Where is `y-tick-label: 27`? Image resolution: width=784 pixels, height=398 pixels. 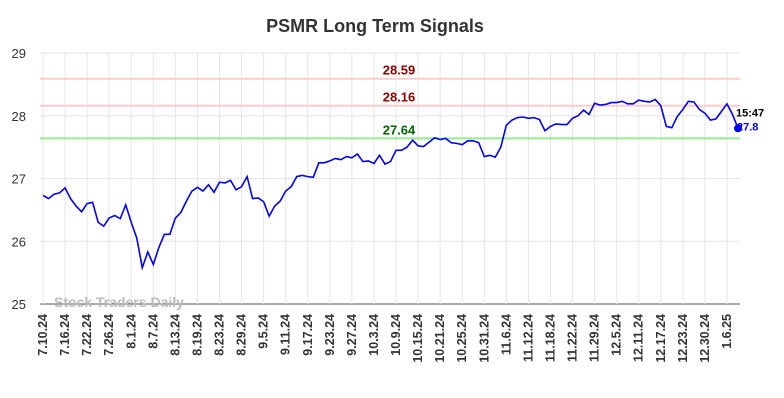 y-tick-label: 27 is located at coordinates (19, 179).